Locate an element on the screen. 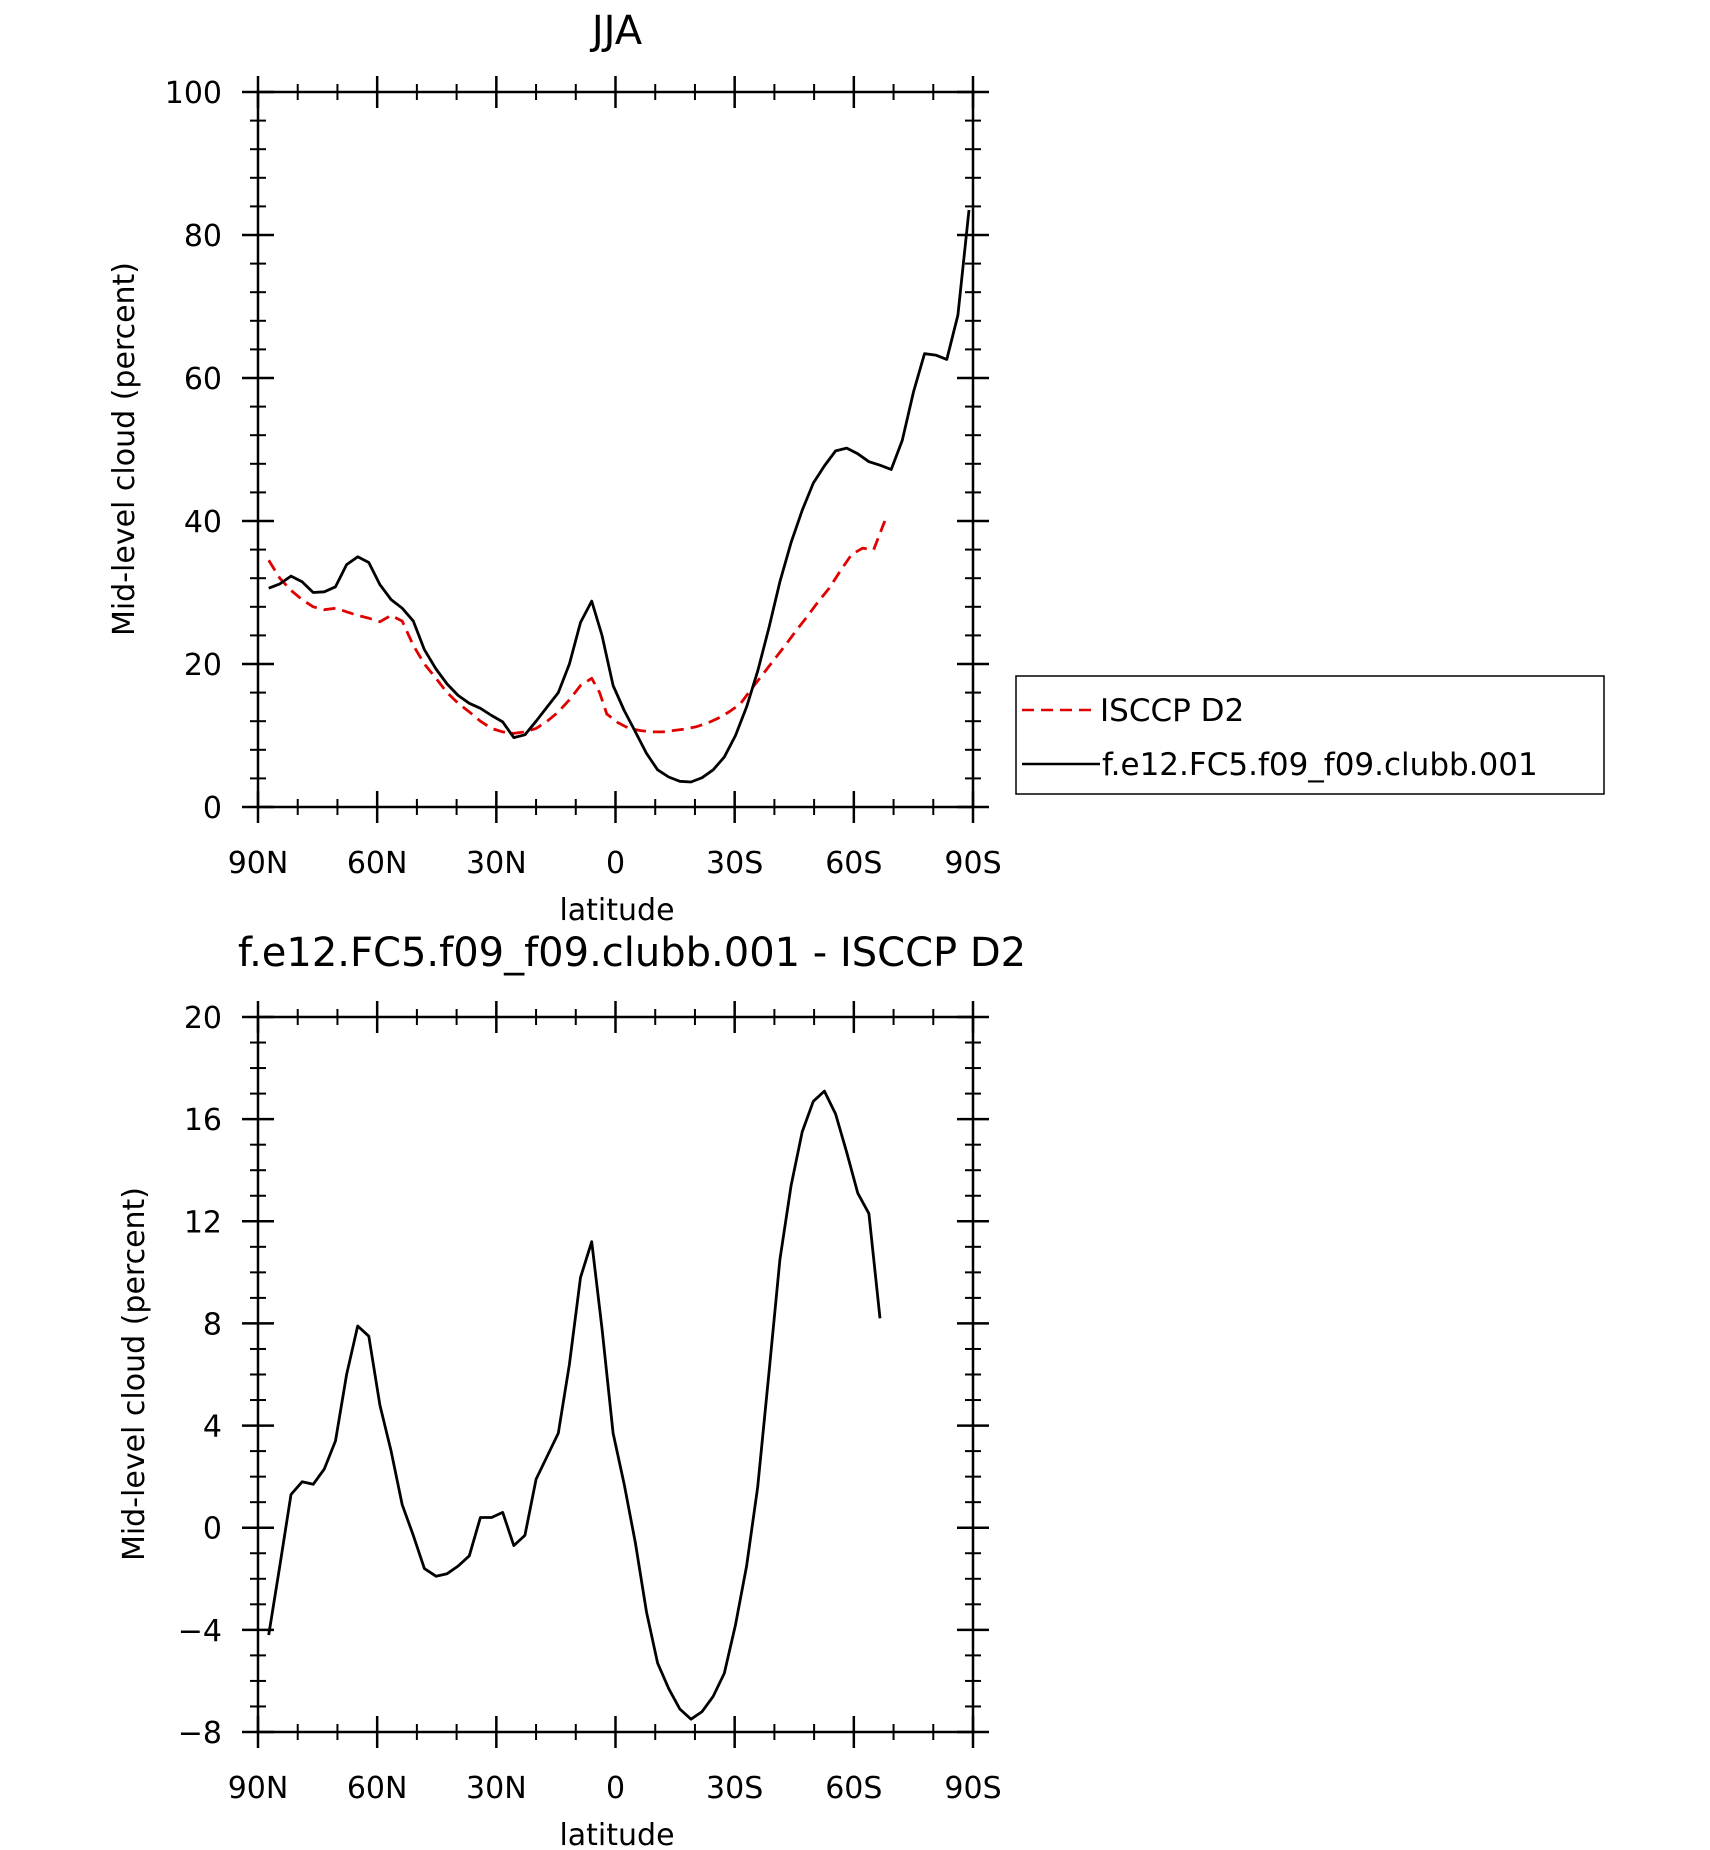 This screenshot has height=1850, width=1710. top-x-tick-label: 90S is located at coordinates (972, 863).